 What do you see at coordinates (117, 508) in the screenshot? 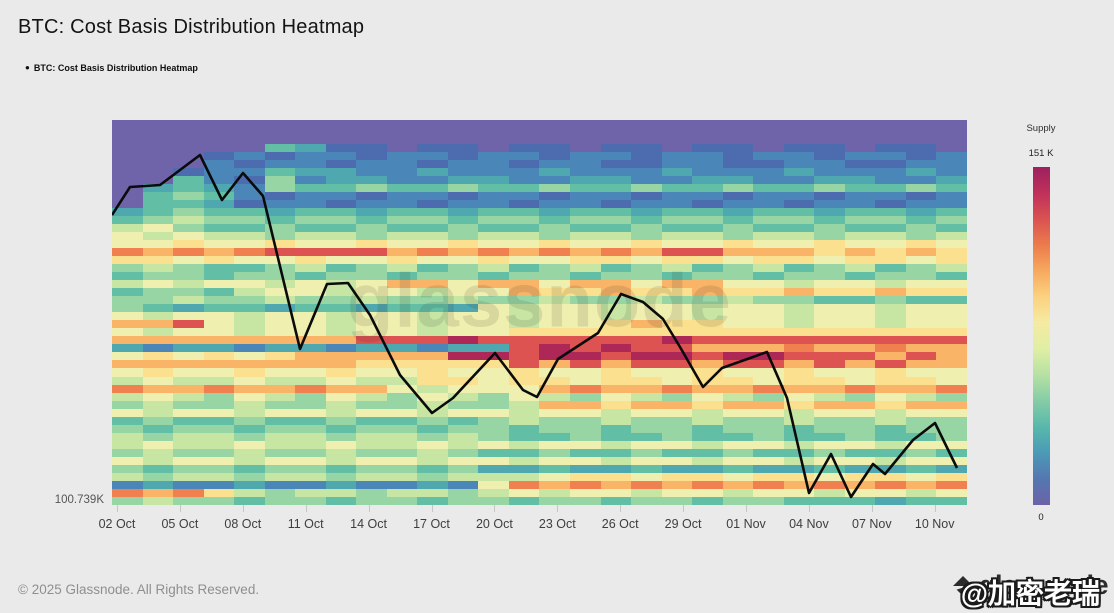
I see `x-axis-tick` at bounding box center [117, 508].